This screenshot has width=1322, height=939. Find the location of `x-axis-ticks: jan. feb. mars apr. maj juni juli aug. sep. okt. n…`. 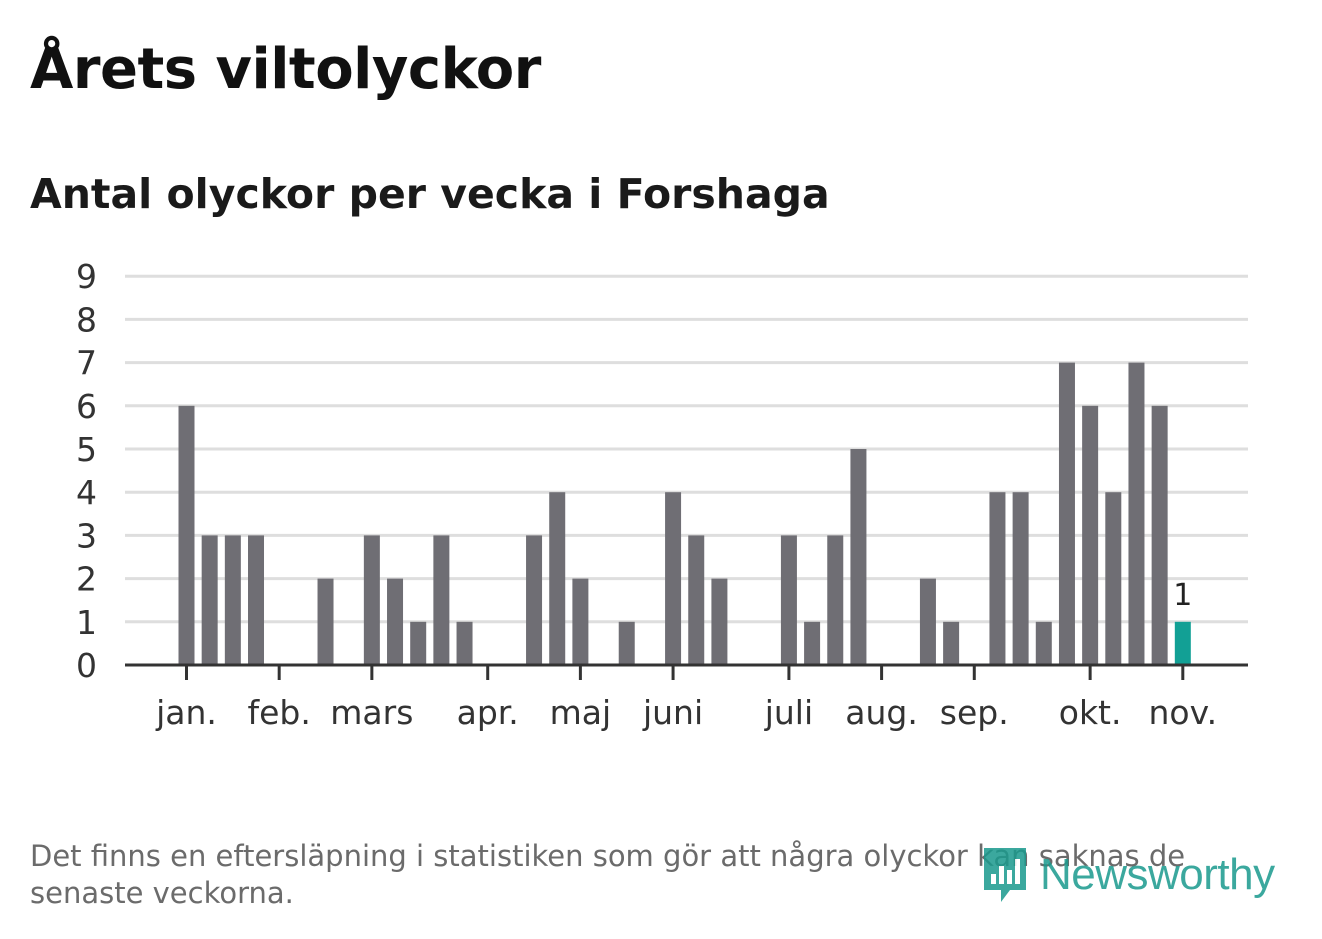

x-axis-ticks: jan. feb. mars apr. maj juni juli aug. sep. okt. n… is located at coordinates (686, 698).